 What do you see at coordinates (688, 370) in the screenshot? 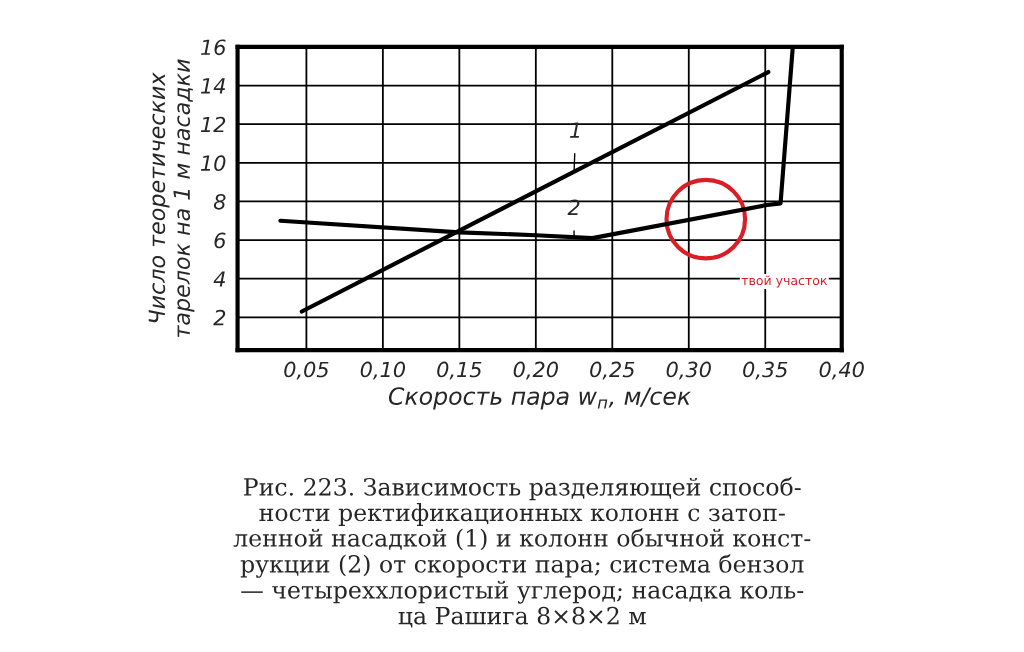
I see `x-tick-label: 0,30` at bounding box center [688, 370].